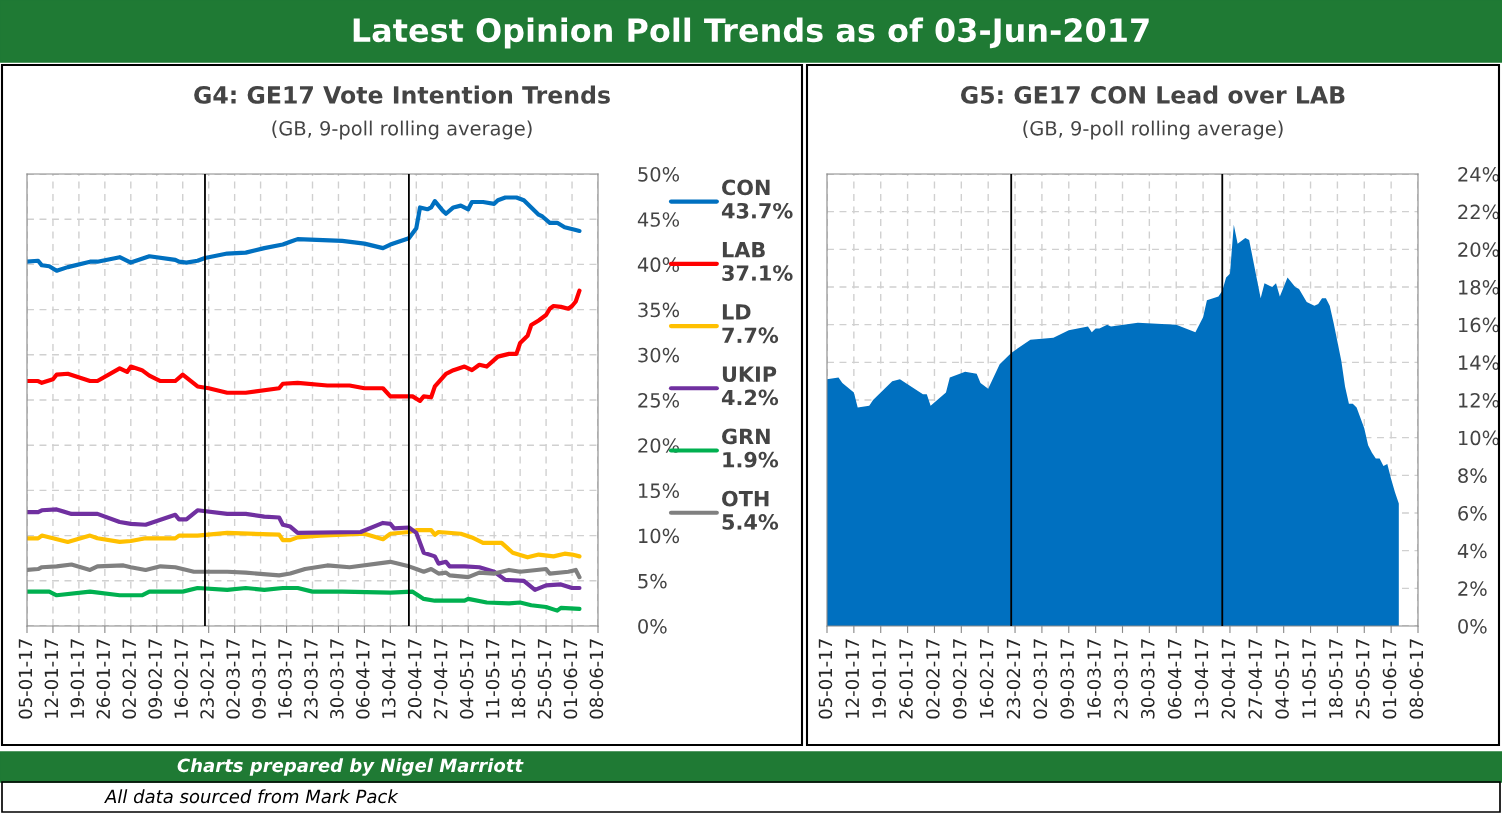 The height and width of the screenshot is (814, 1502). I want to click on y-tick-label: 6%, so click(1472, 513).